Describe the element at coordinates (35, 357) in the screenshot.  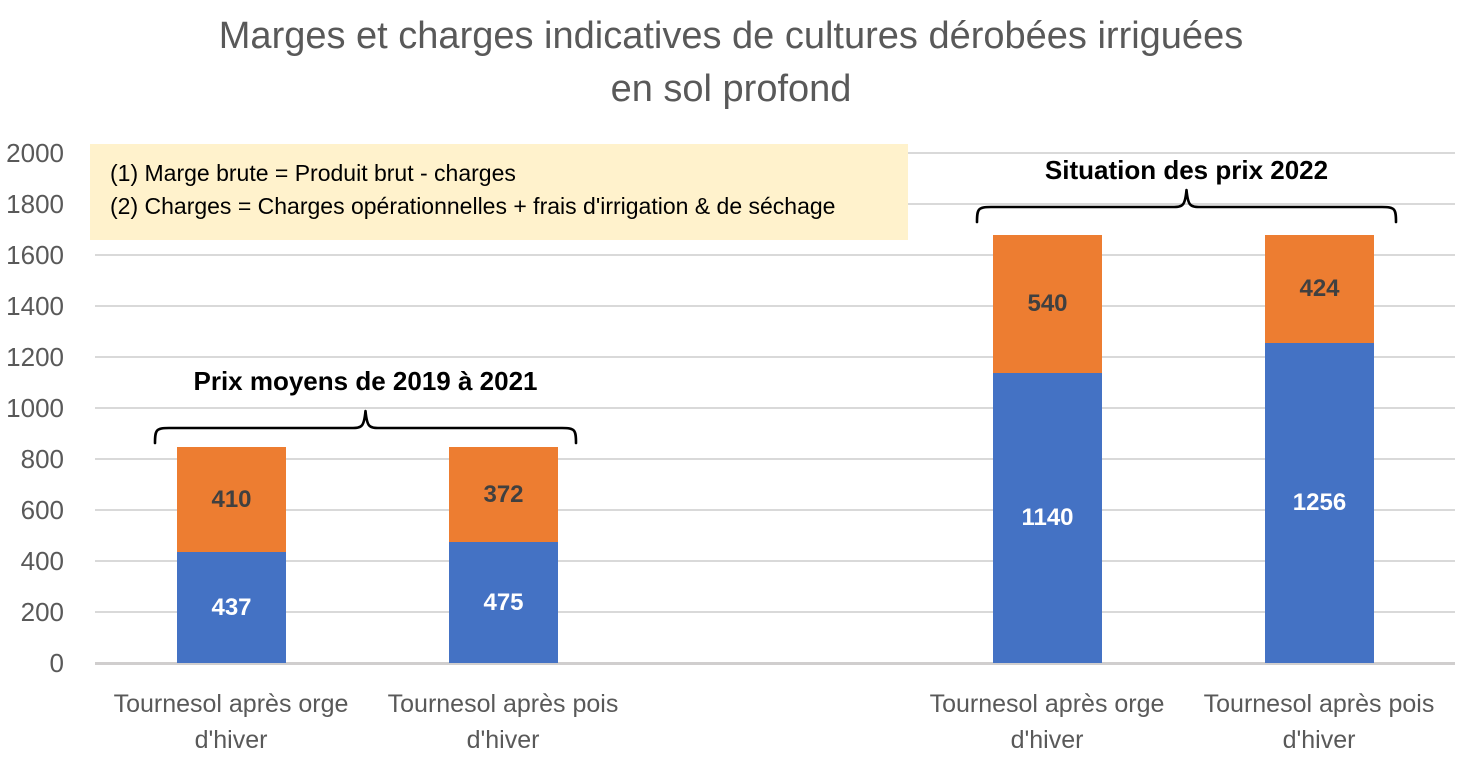
I see `y-tick-label: 1200` at that location.